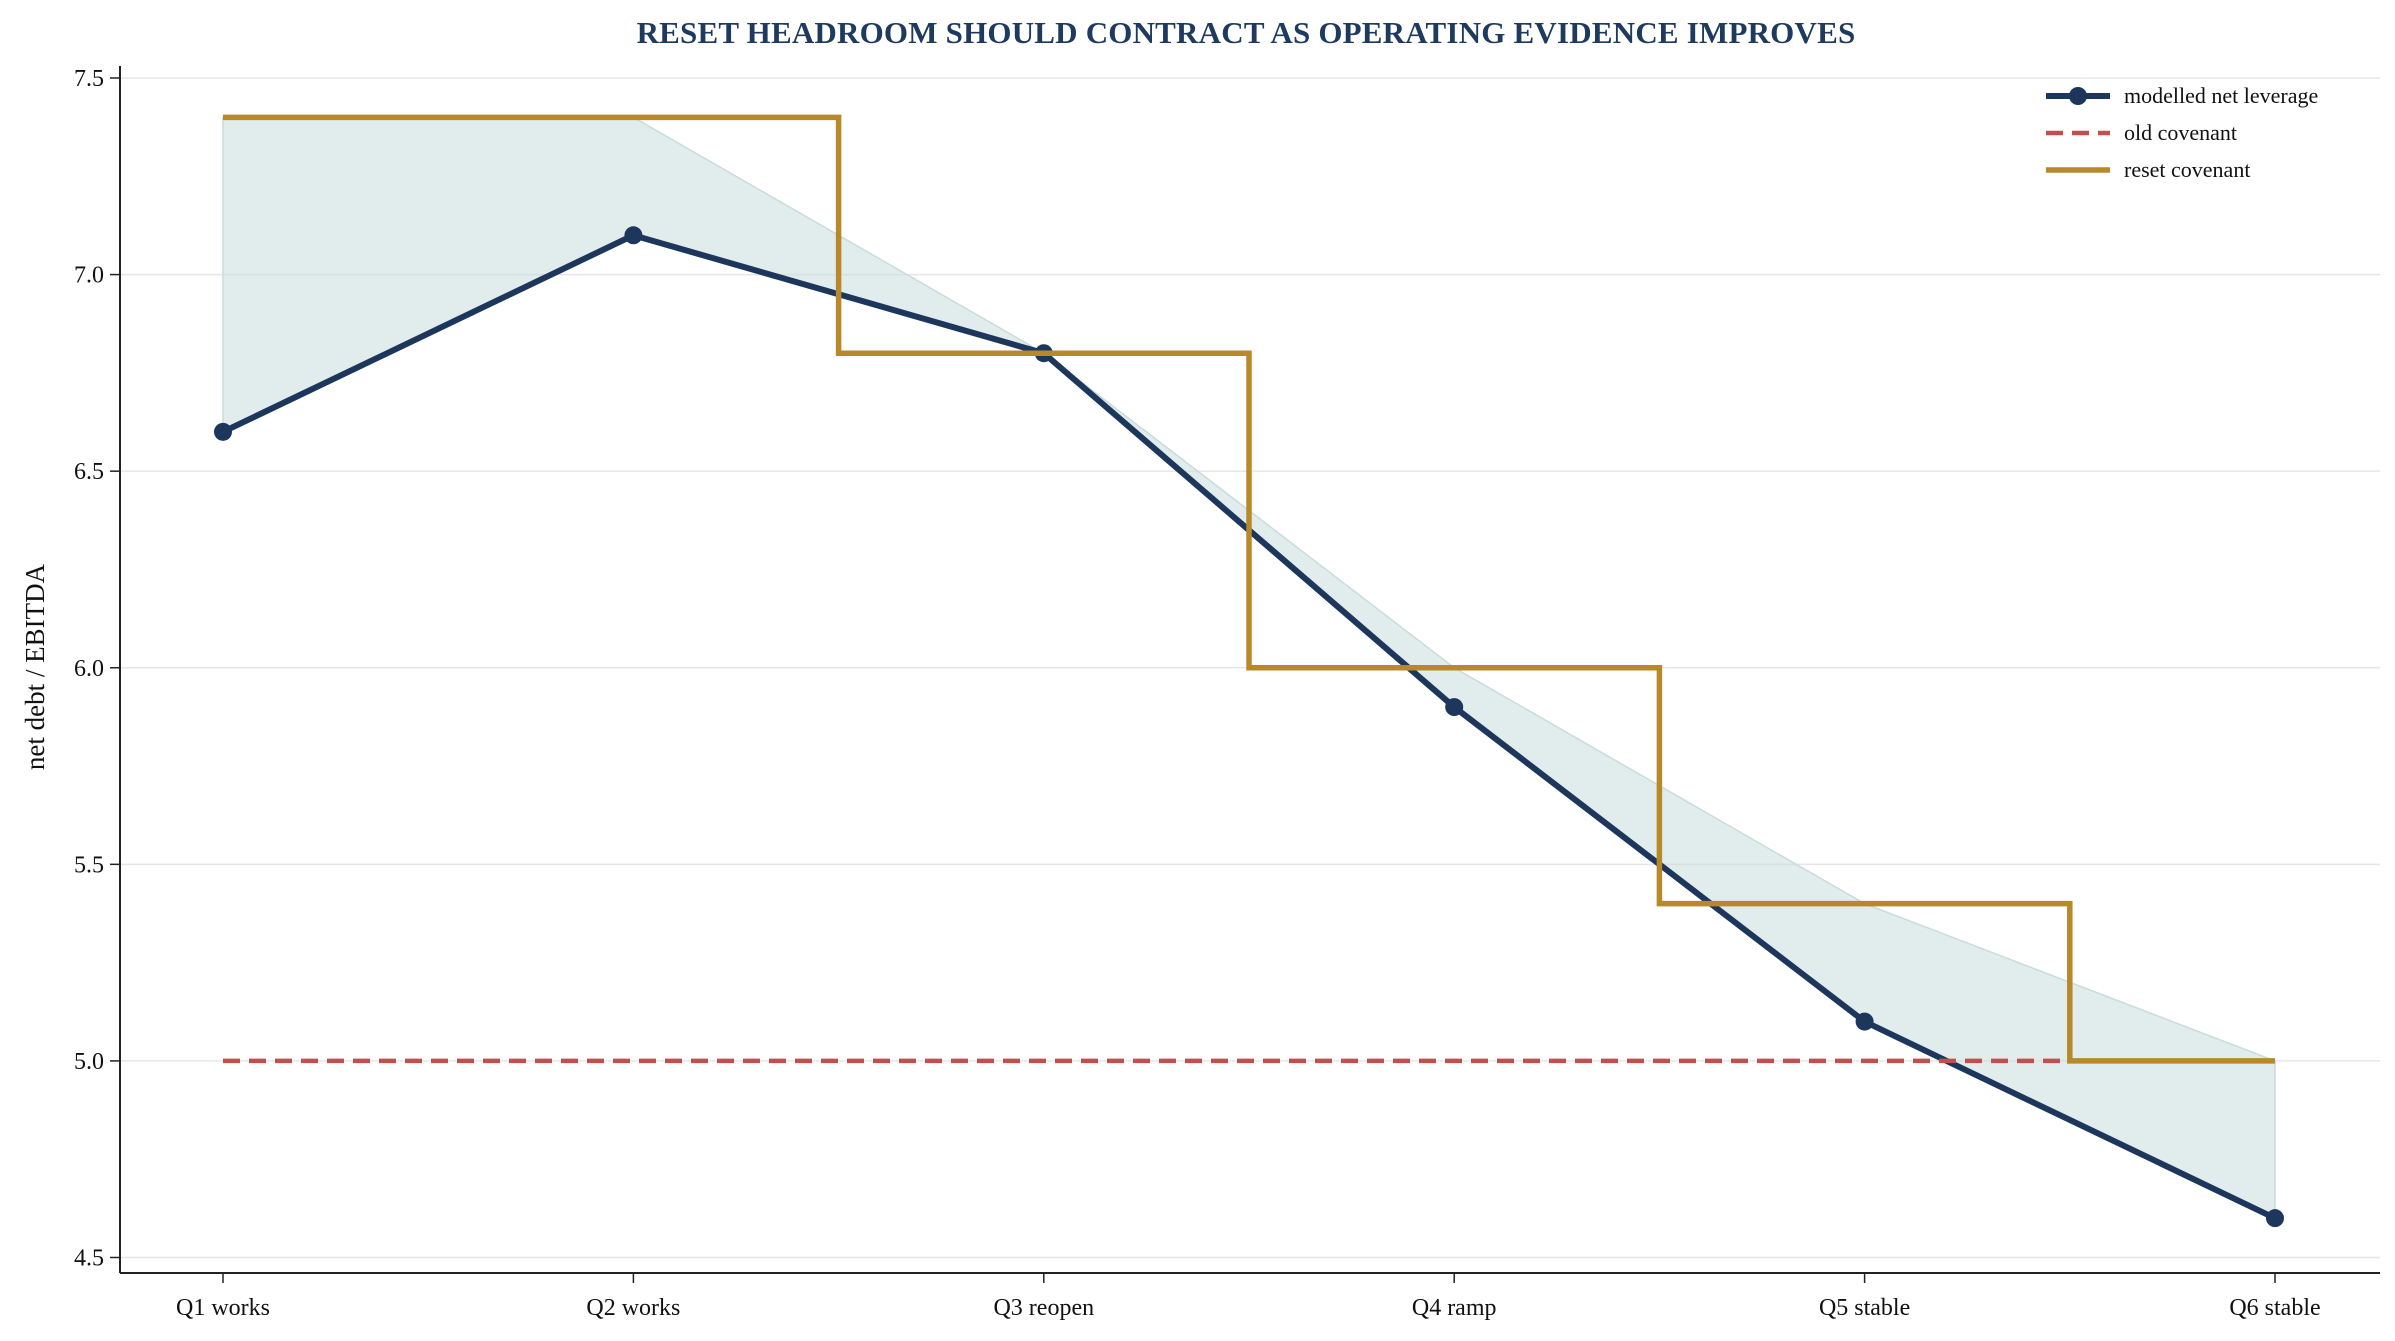 The width and height of the screenshot is (2395, 1341). I want to click on x-tick-label: Q1 works, so click(223, 1308).